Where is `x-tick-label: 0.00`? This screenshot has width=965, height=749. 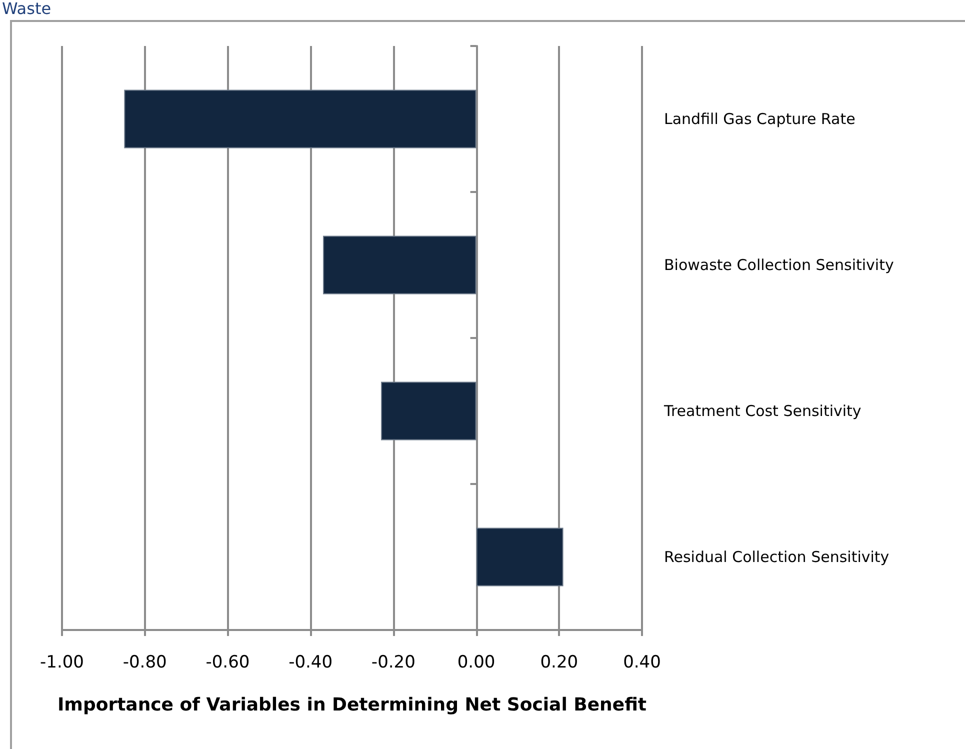 x-tick-label: 0.00 is located at coordinates (476, 662).